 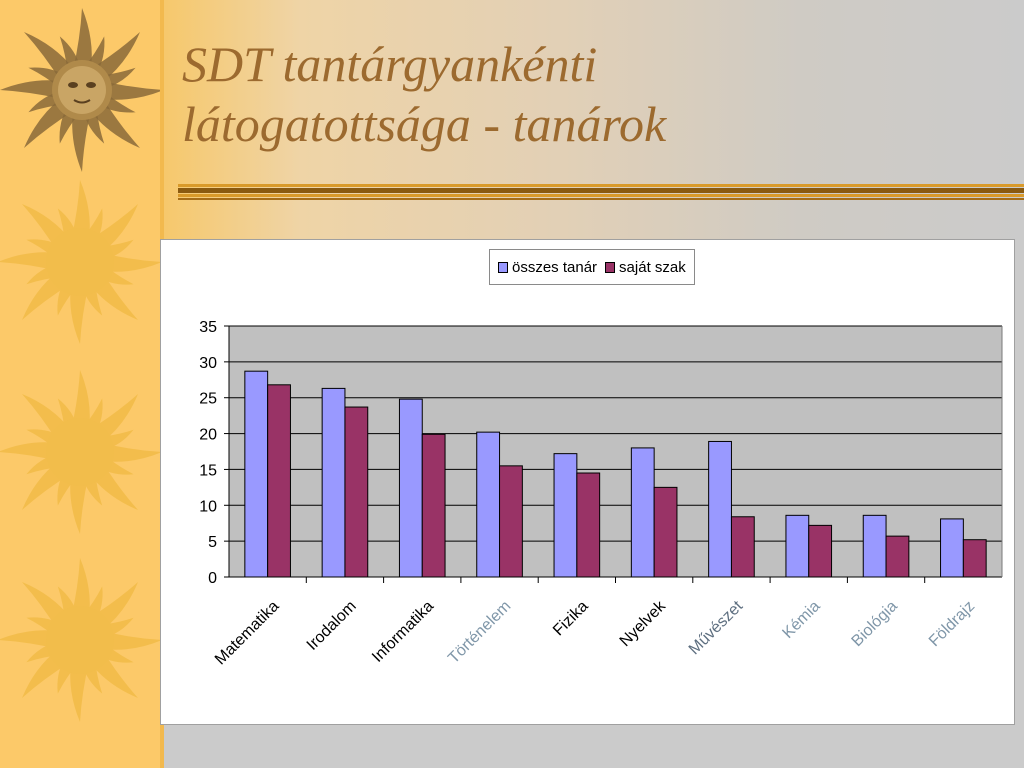 What do you see at coordinates (652, 267) in the screenshot?
I see `legend-label-sajat-szak: saját szak` at bounding box center [652, 267].